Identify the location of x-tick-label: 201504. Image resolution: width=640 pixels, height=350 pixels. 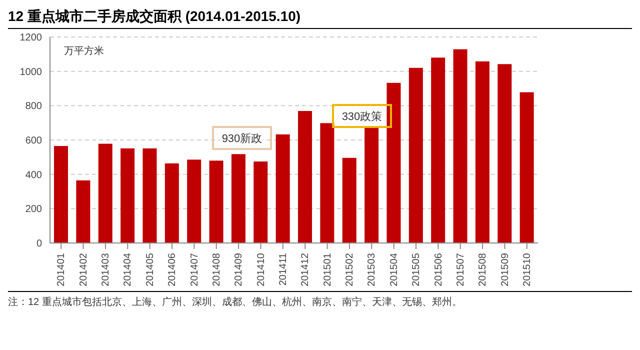
(394, 269).